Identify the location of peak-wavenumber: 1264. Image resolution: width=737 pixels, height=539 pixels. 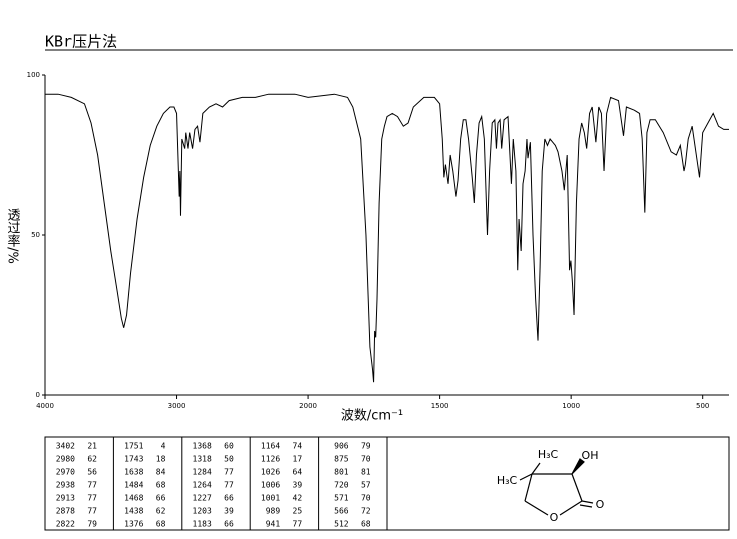
(202, 485).